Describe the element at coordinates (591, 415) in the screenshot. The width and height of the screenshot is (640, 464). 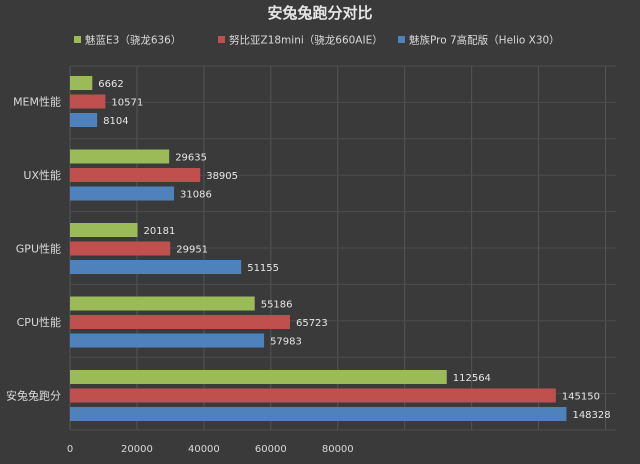
I see `data-label: 148328` at that location.